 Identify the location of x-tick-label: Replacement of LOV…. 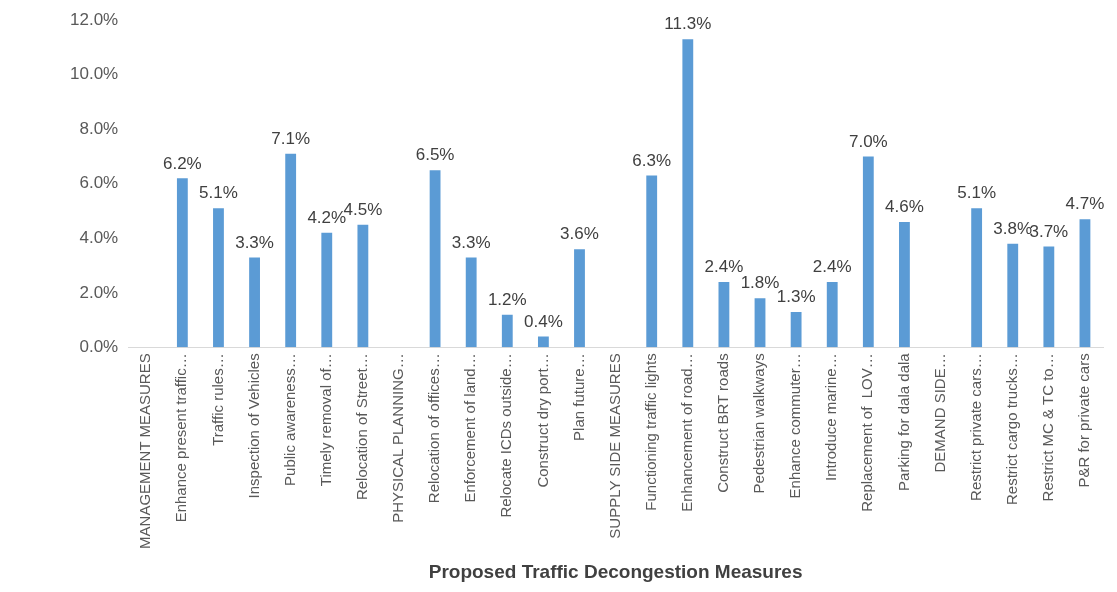
(867, 432).